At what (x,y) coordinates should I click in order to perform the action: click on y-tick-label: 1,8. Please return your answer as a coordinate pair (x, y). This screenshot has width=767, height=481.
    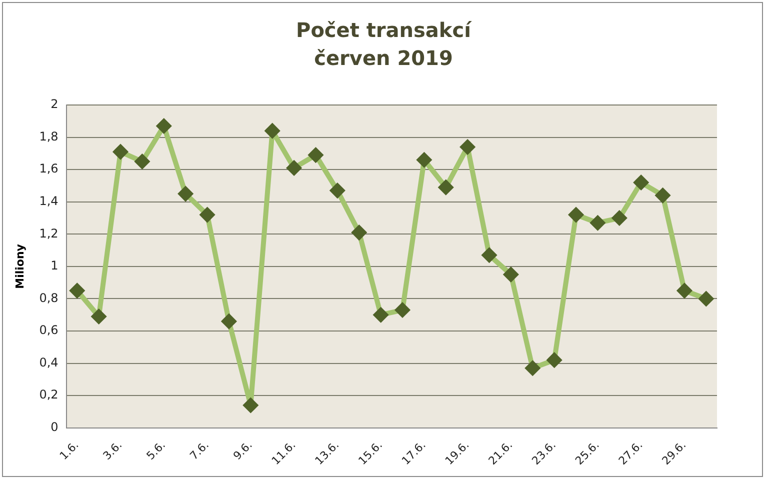
    Looking at the image, I should click on (48, 136).